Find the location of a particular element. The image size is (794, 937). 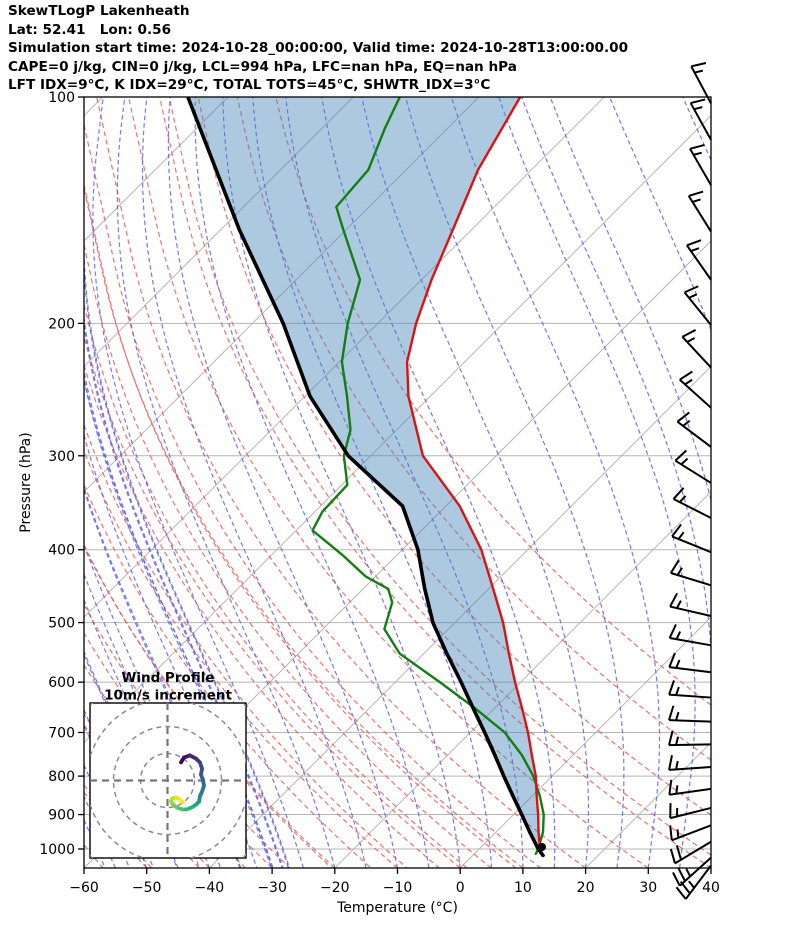

temperature-tick-label: −20 is located at coordinates (335, 888).